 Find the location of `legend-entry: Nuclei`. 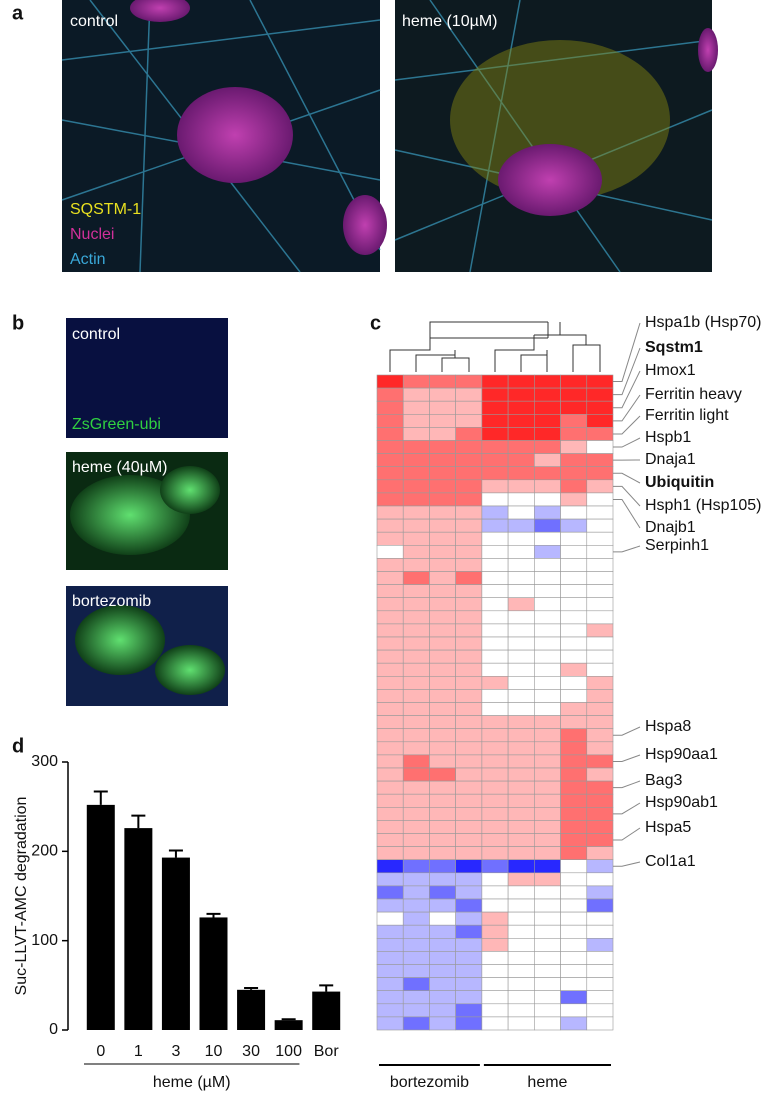

legend-entry: Nuclei is located at coordinates (92, 234).